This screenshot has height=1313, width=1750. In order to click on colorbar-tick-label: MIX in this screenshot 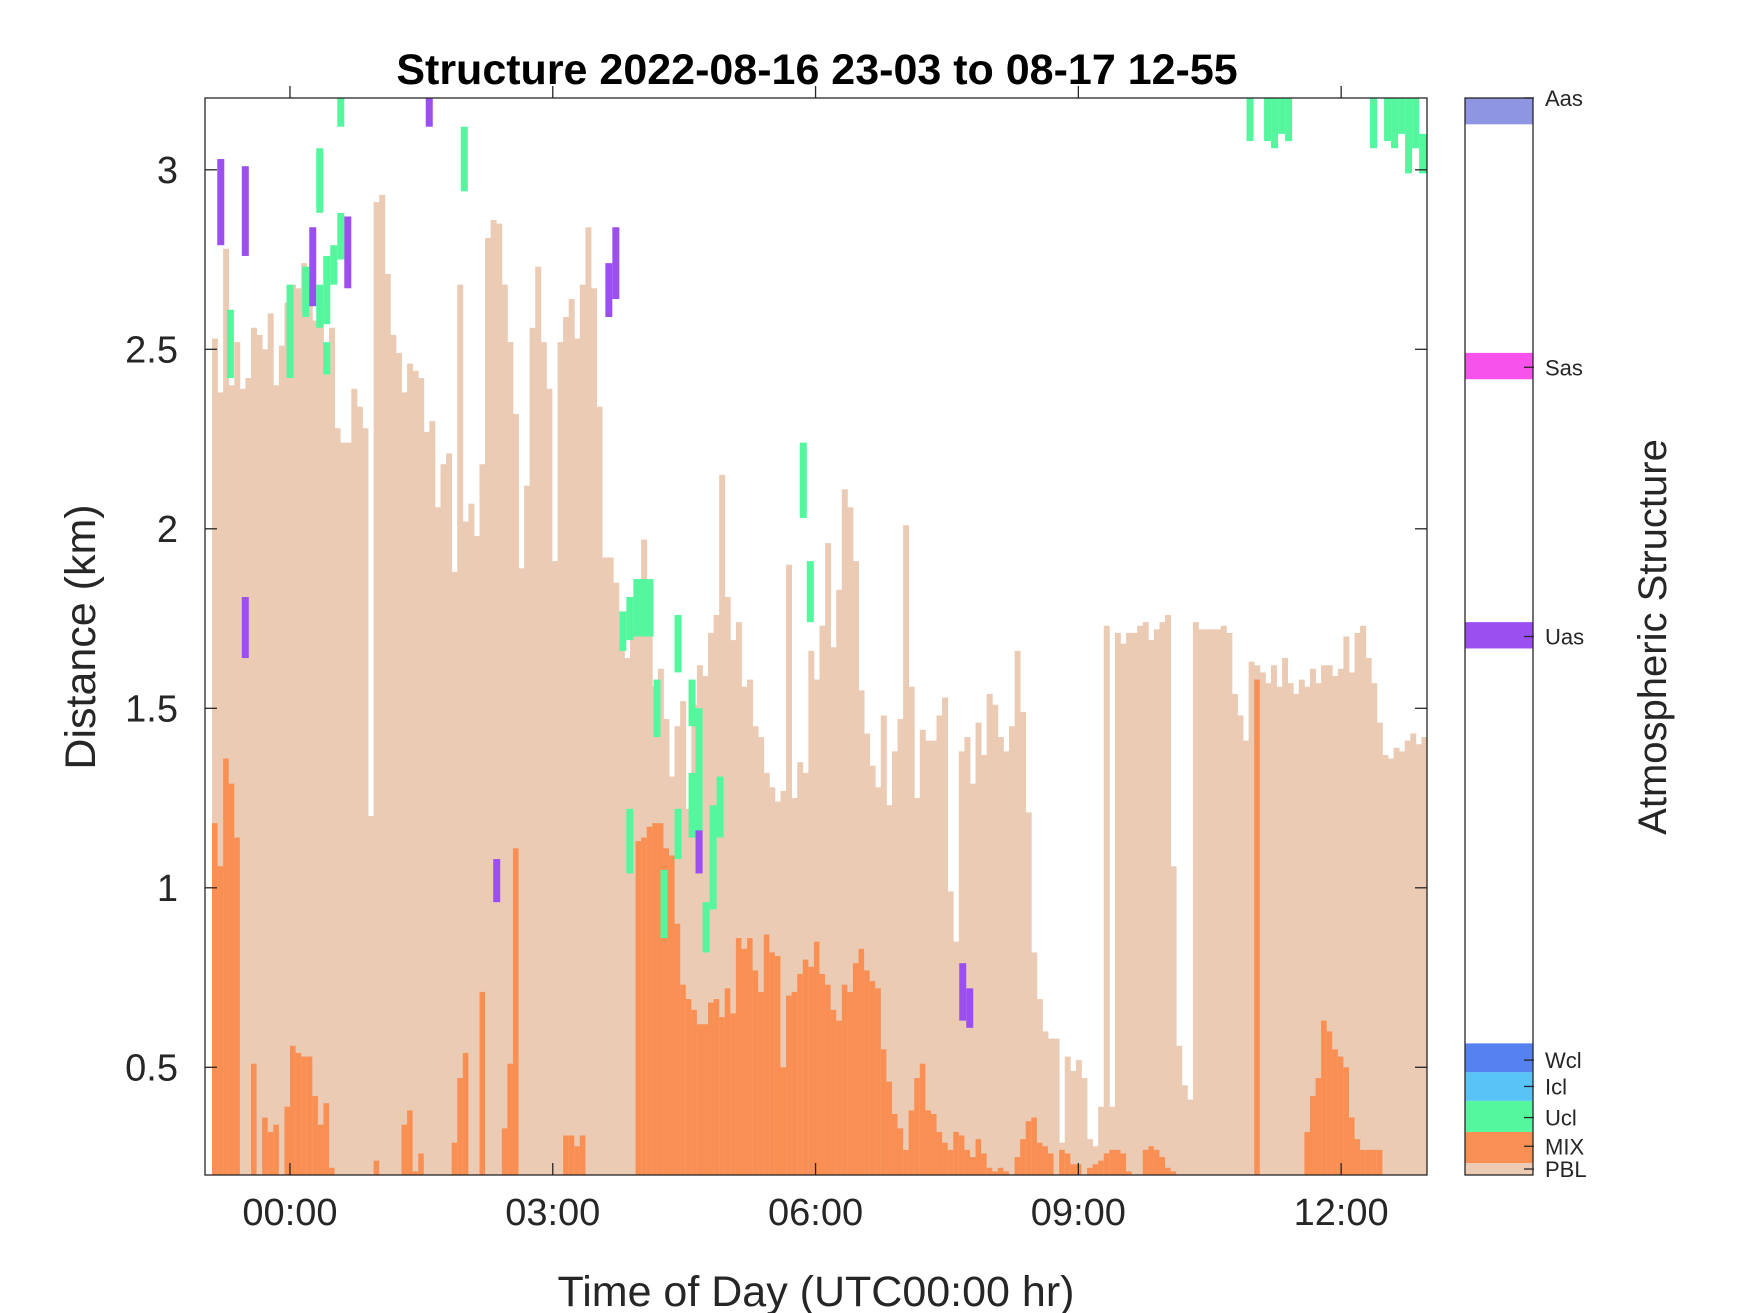, I will do `click(1564, 1146)`.